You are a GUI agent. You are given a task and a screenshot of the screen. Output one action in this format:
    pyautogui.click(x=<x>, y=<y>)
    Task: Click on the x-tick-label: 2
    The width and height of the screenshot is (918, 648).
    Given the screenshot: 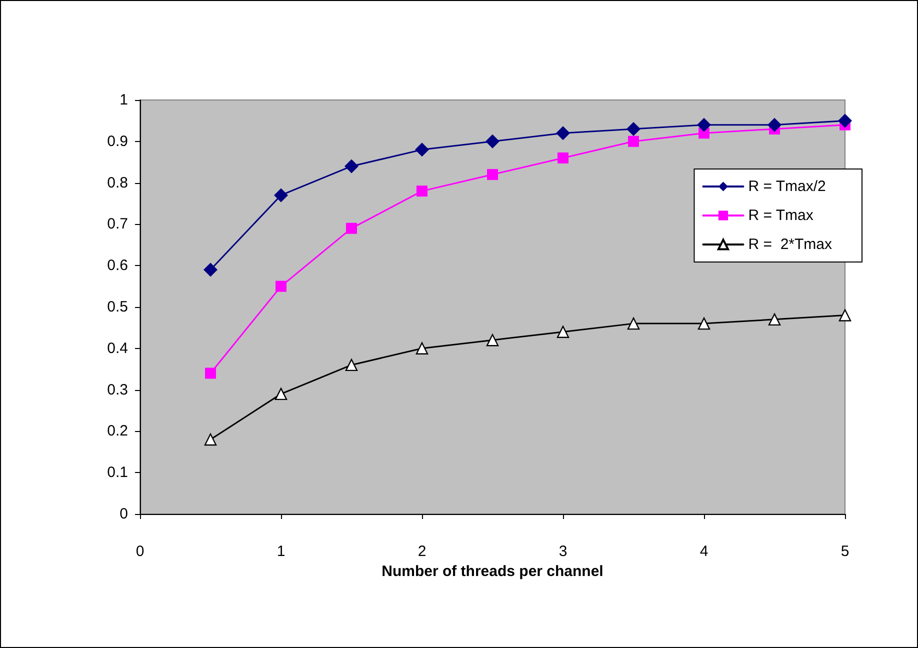 What is the action you would take?
    pyautogui.click(x=422, y=551)
    